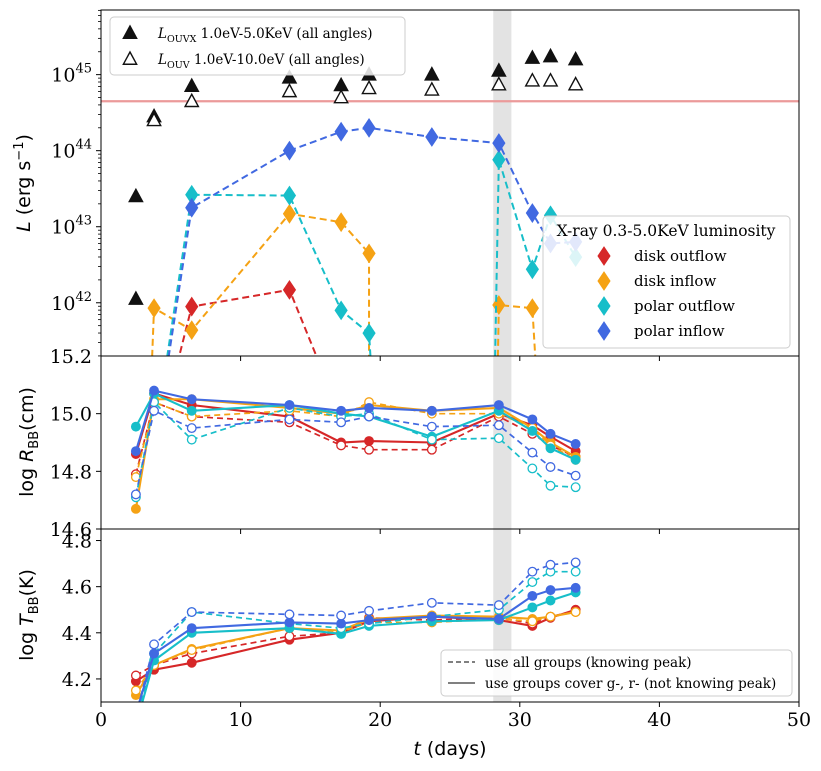 This screenshot has width=821, height=771. I want to click on x-tick-label: 30, so click(520, 720).